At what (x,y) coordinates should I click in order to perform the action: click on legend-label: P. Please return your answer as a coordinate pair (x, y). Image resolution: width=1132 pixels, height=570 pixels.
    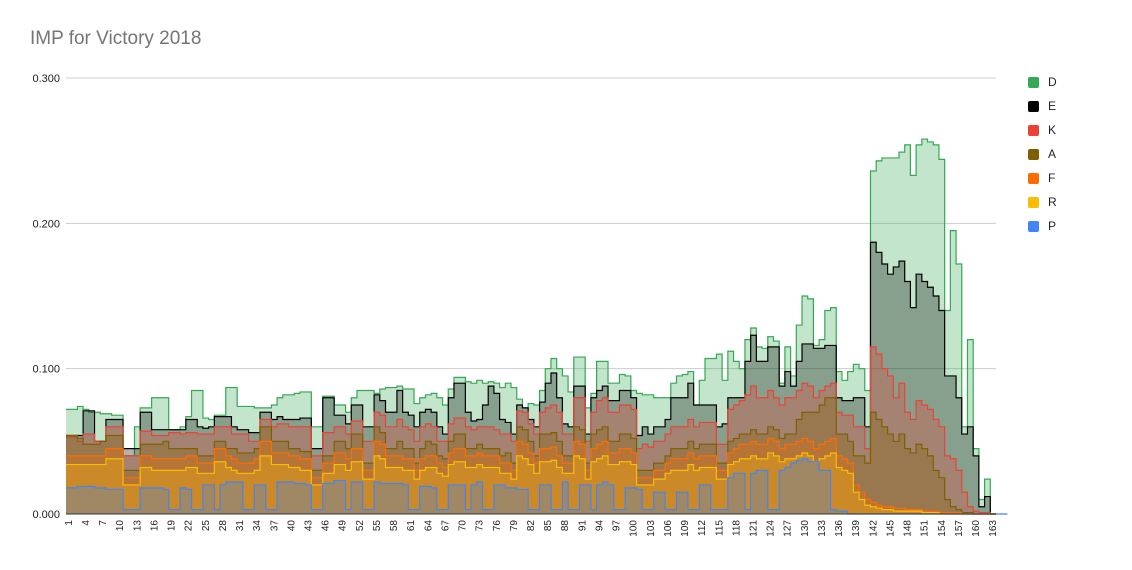
    Looking at the image, I should click on (1052, 226).